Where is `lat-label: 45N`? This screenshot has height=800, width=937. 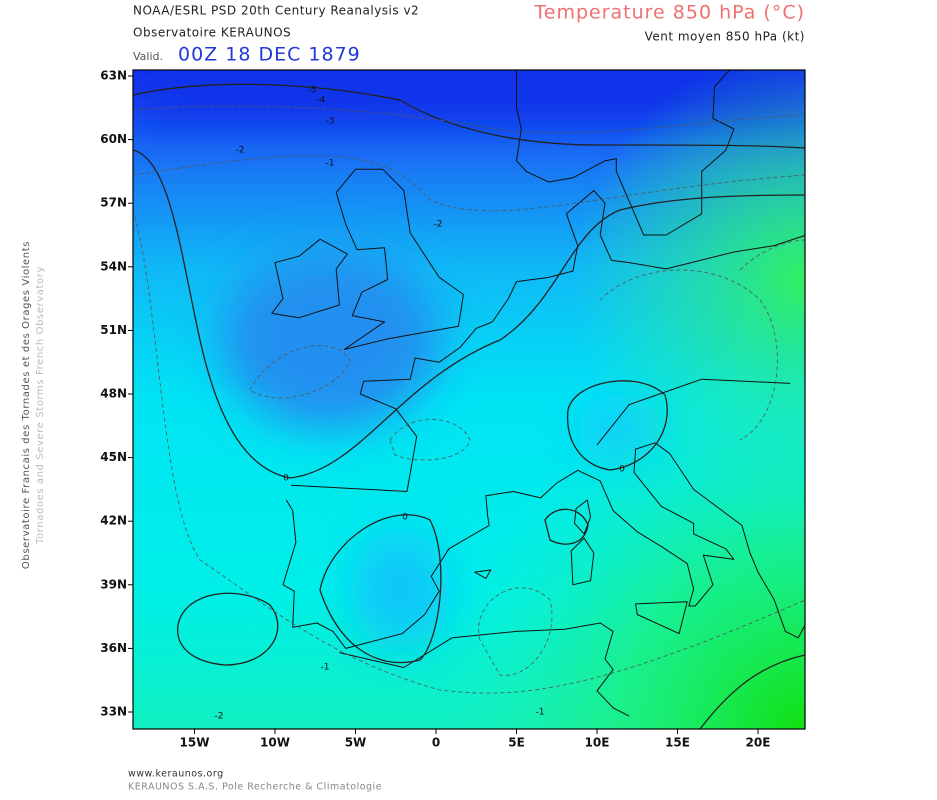
lat-label: 45N is located at coordinates (113, 457).